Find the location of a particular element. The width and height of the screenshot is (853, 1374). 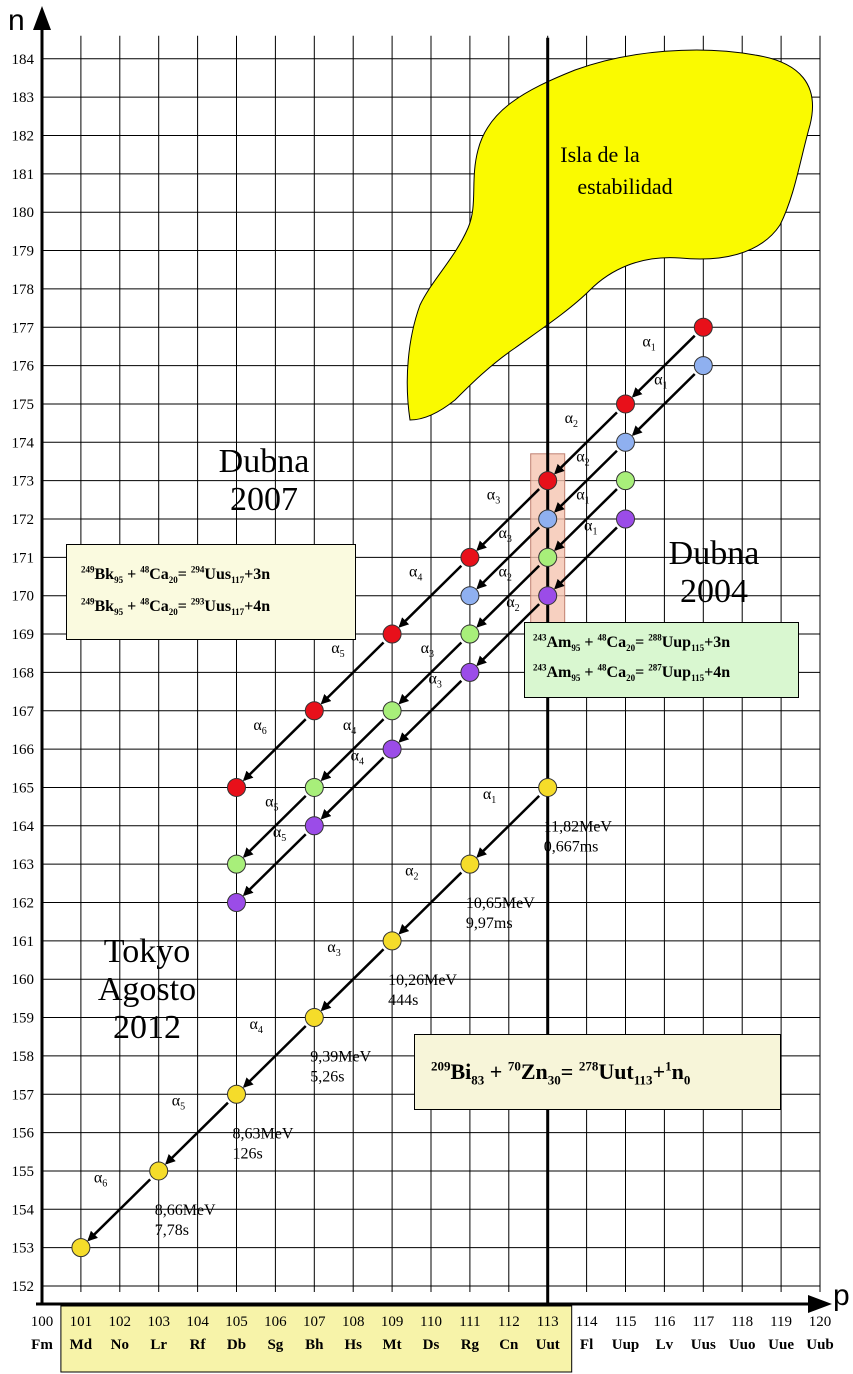

y-tick-label: 160 is located at coordinates (23, 980).